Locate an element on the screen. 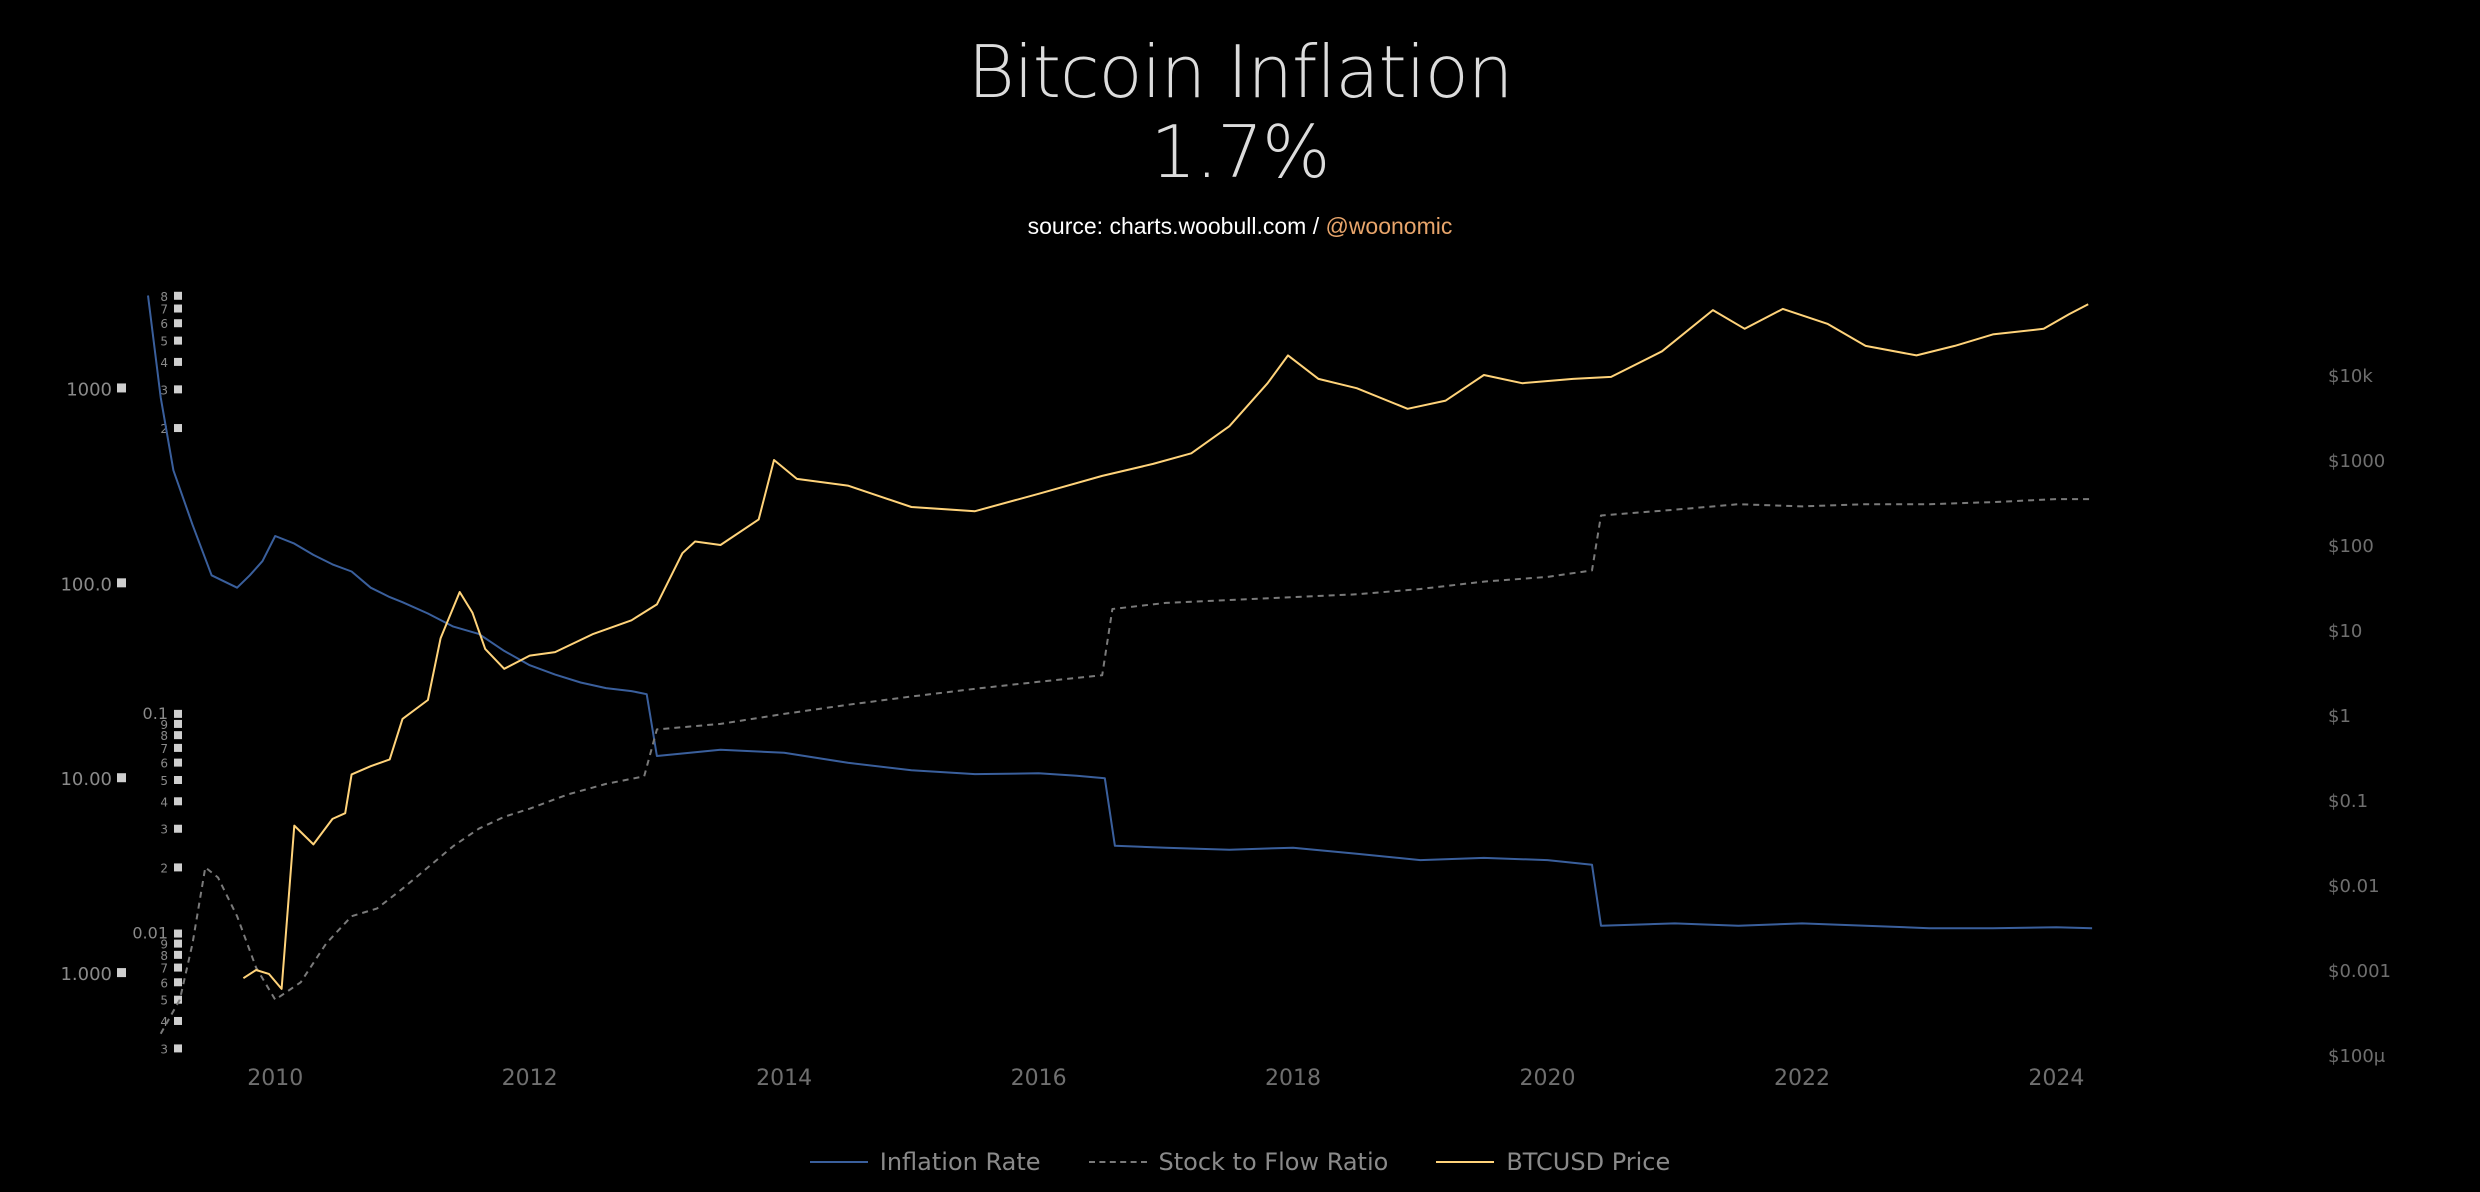  right-tick-label: $1000 is located at coordinates (2356, 461).